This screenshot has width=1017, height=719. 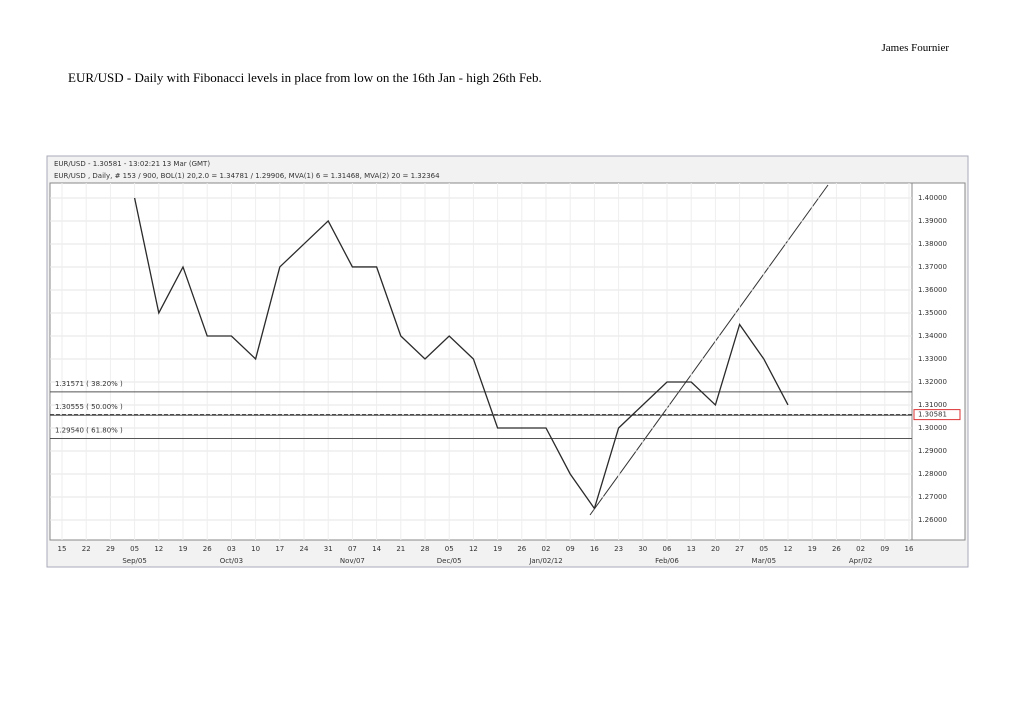 What do you see at coordinates (110, 549) in the screenshot?
I see `x-tick-label: 29` at bounding box center [110, 549].